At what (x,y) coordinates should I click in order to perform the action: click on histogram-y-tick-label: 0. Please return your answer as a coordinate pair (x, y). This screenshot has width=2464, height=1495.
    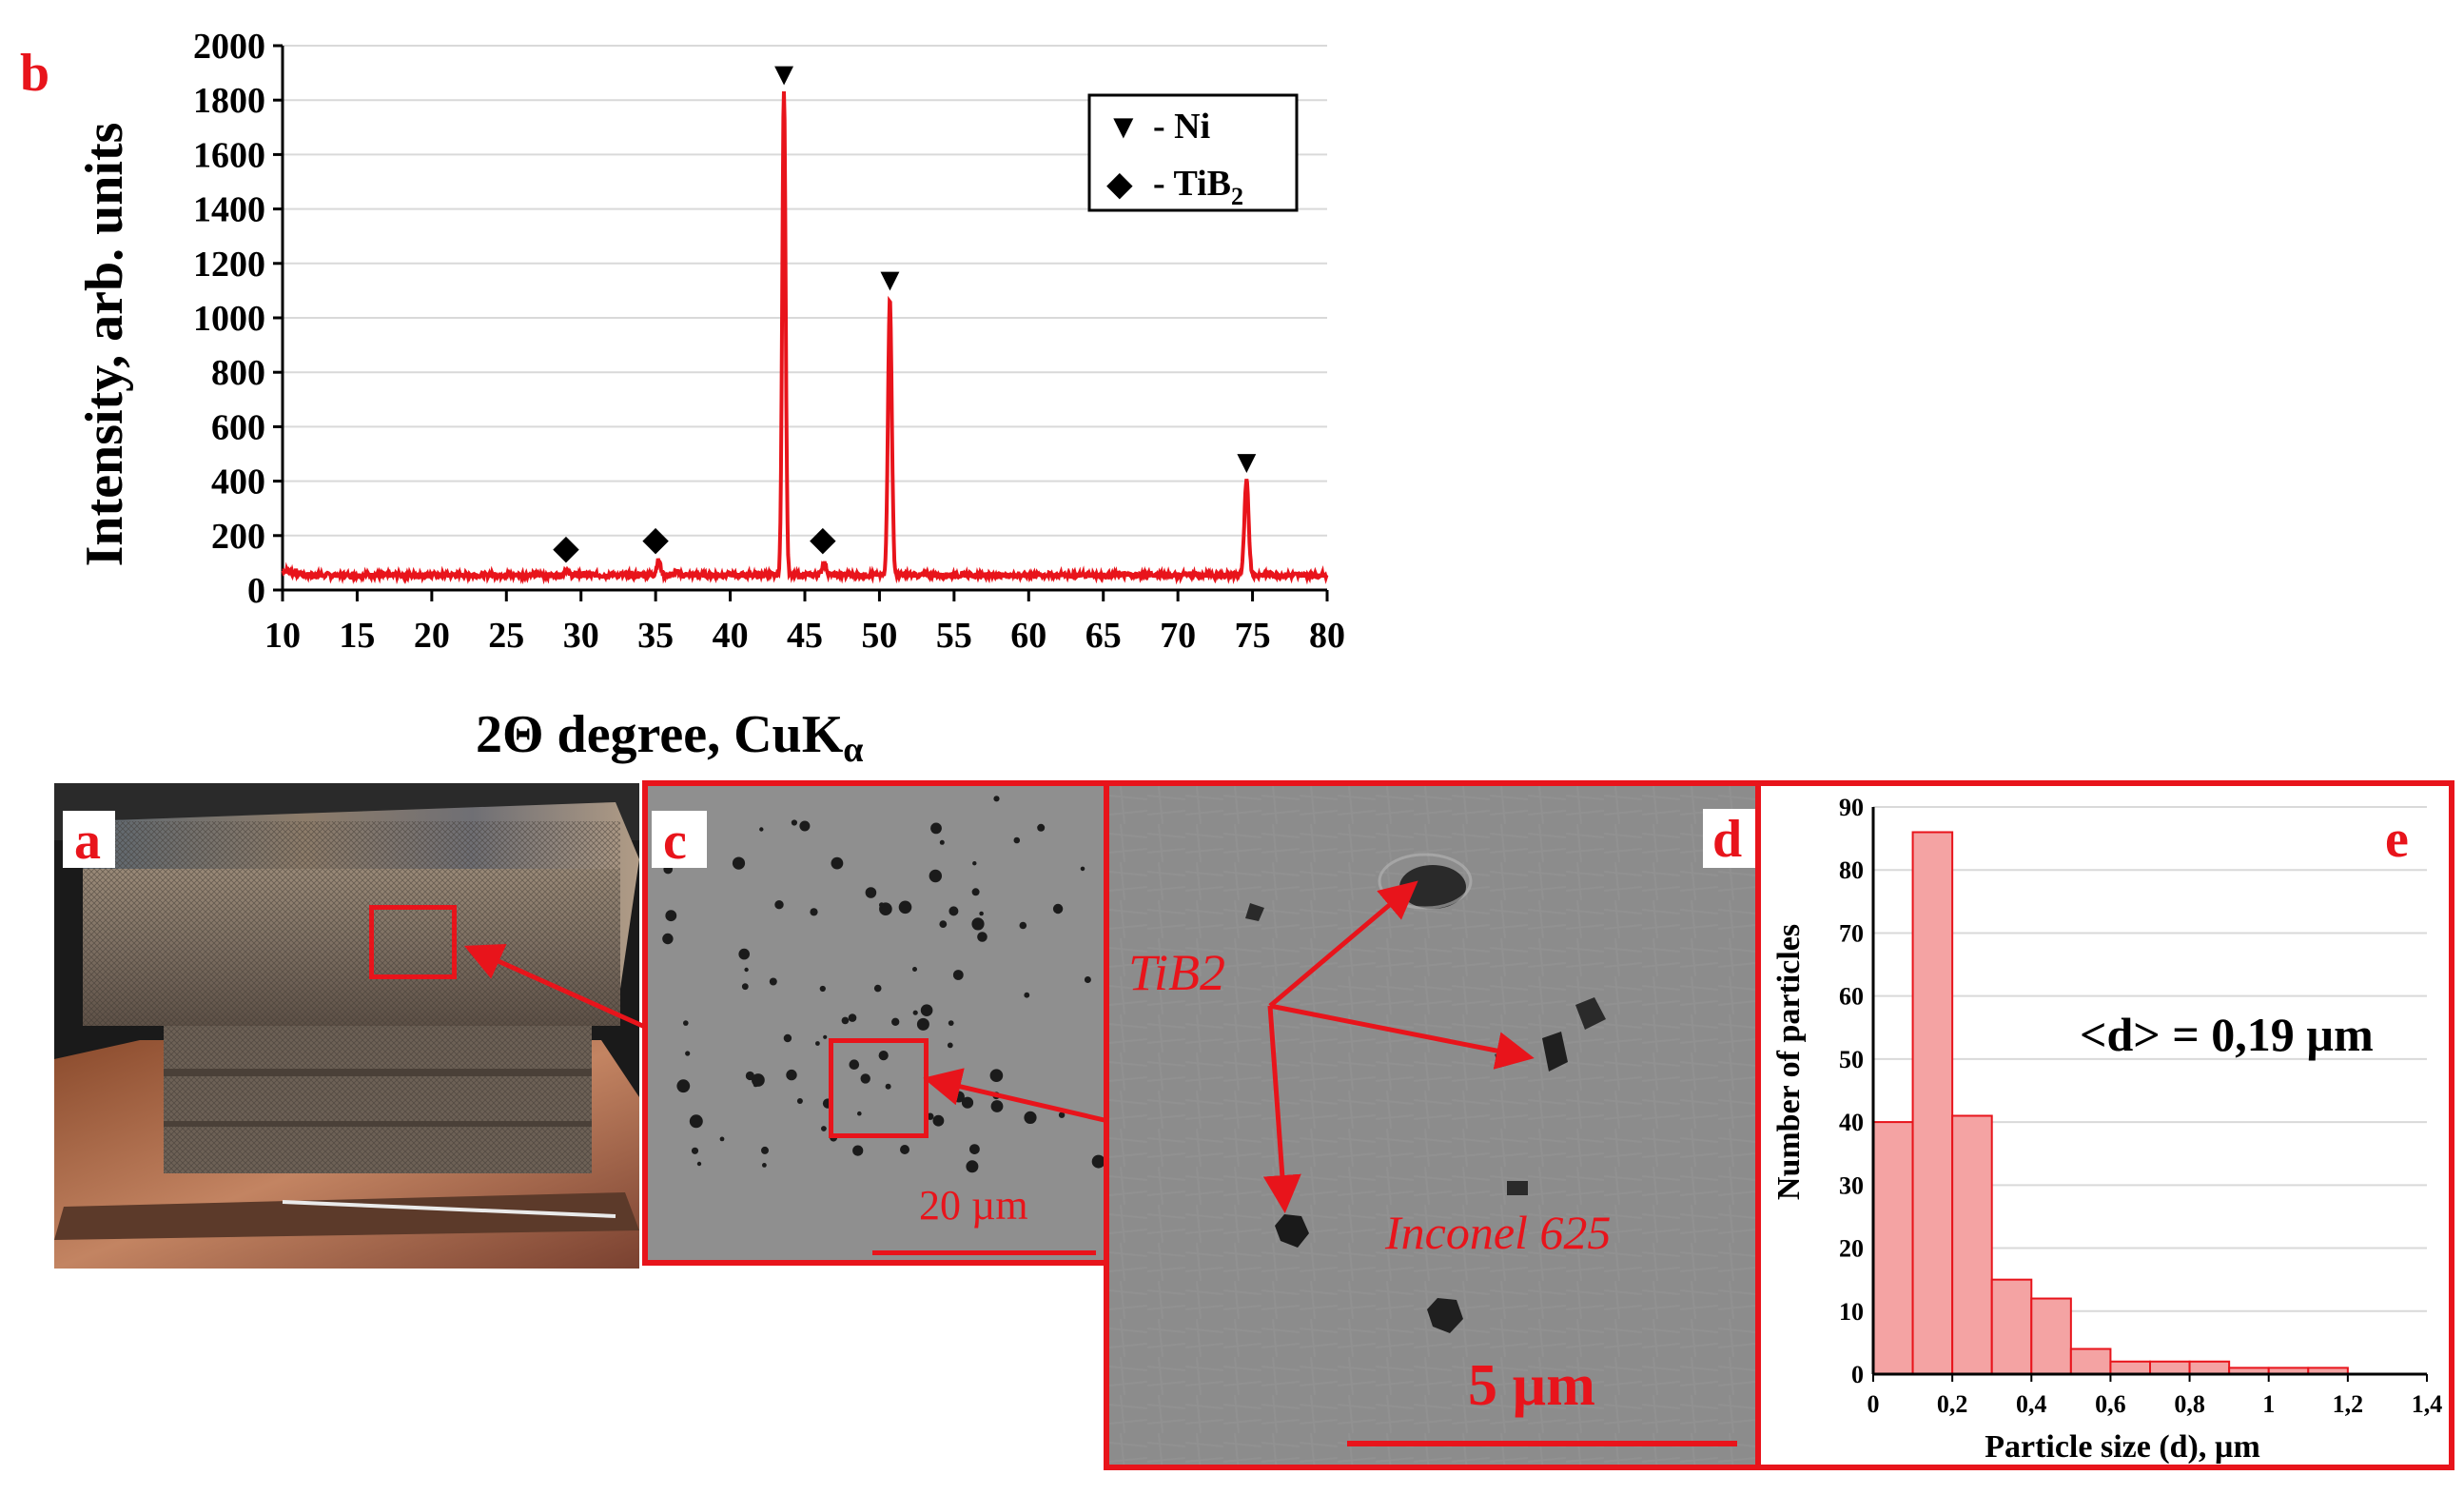
    Looking at the image, I should click on (1857, 1374).